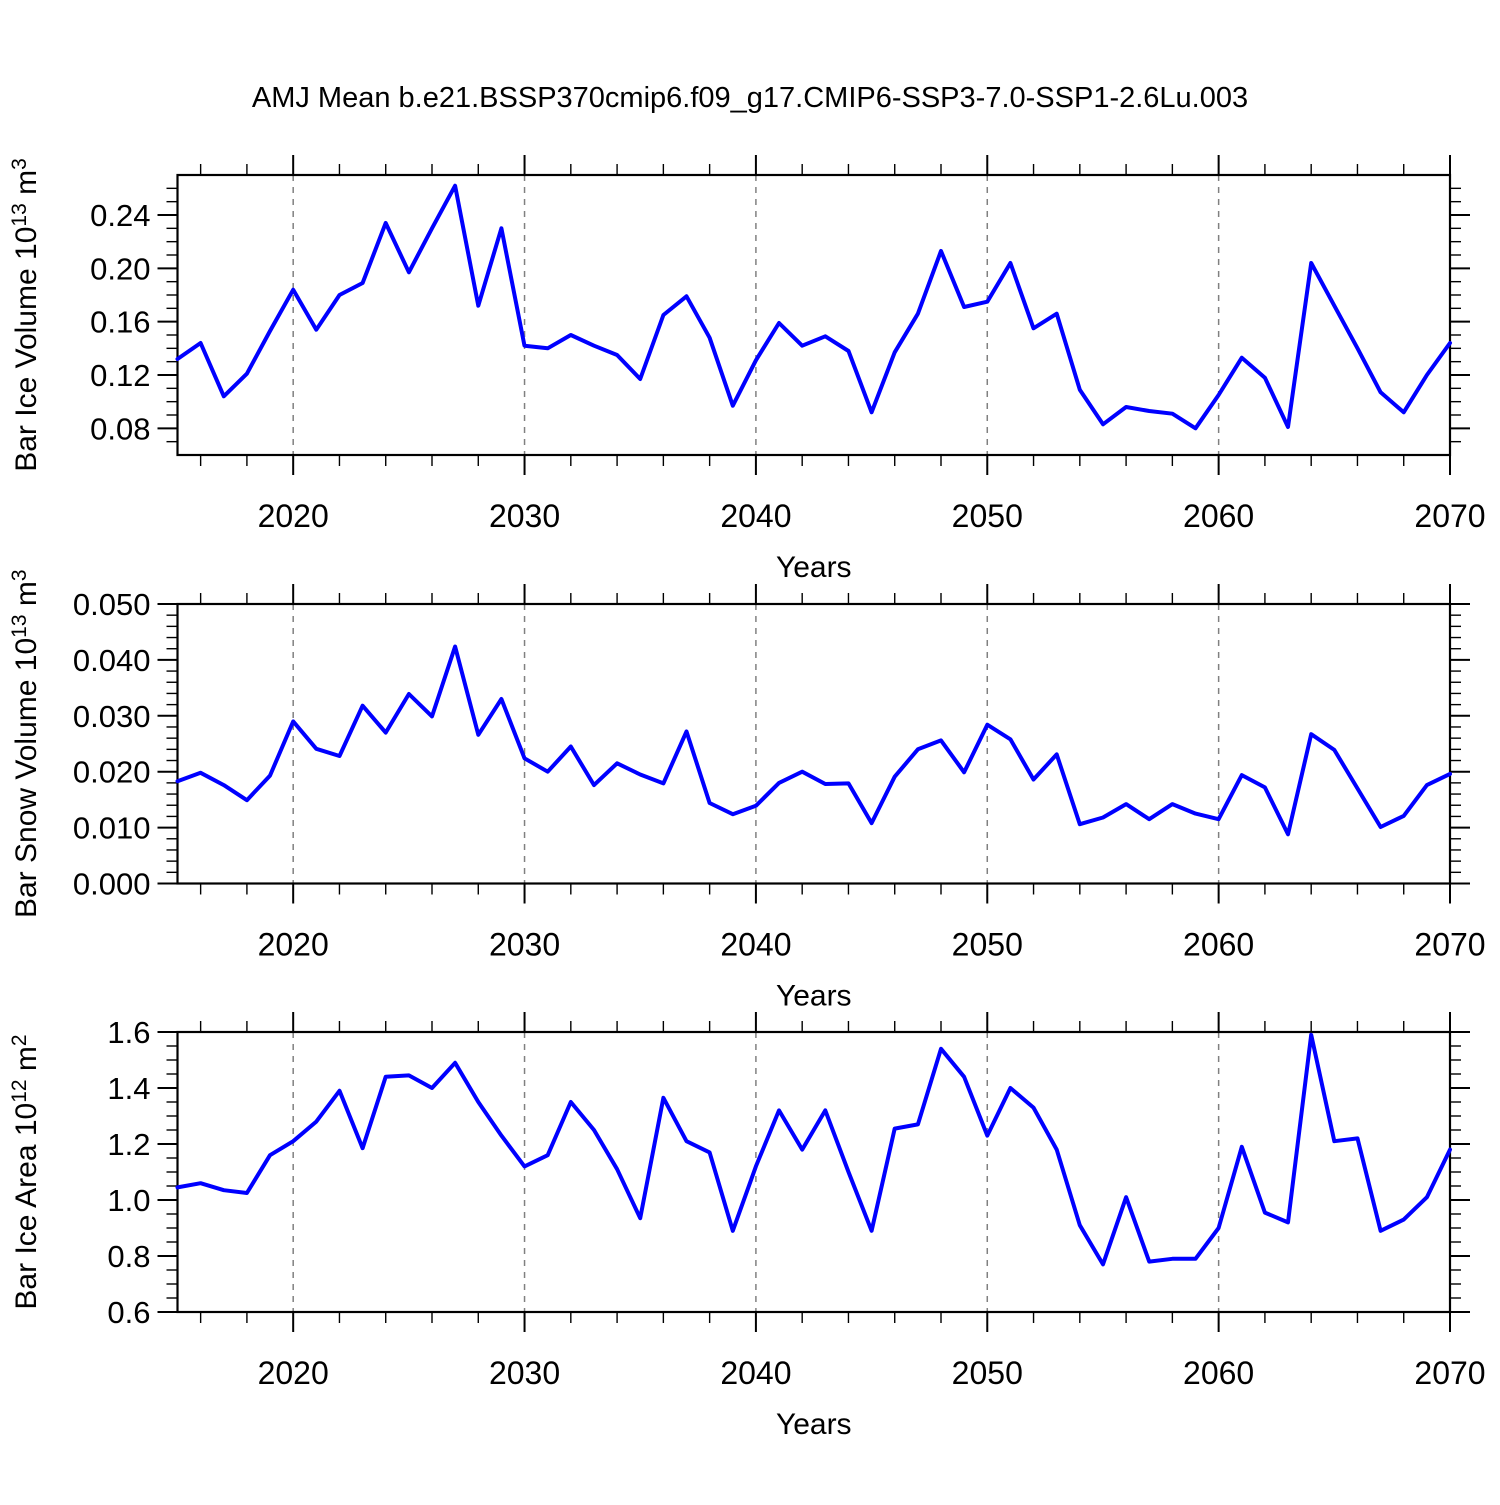 The width and height of the screenshot is (1500, 1505). What do you see at coordinates (112, 828) in the screenshot?
I see `y-tick-label: 0.010` at bounding box center [112, 828].